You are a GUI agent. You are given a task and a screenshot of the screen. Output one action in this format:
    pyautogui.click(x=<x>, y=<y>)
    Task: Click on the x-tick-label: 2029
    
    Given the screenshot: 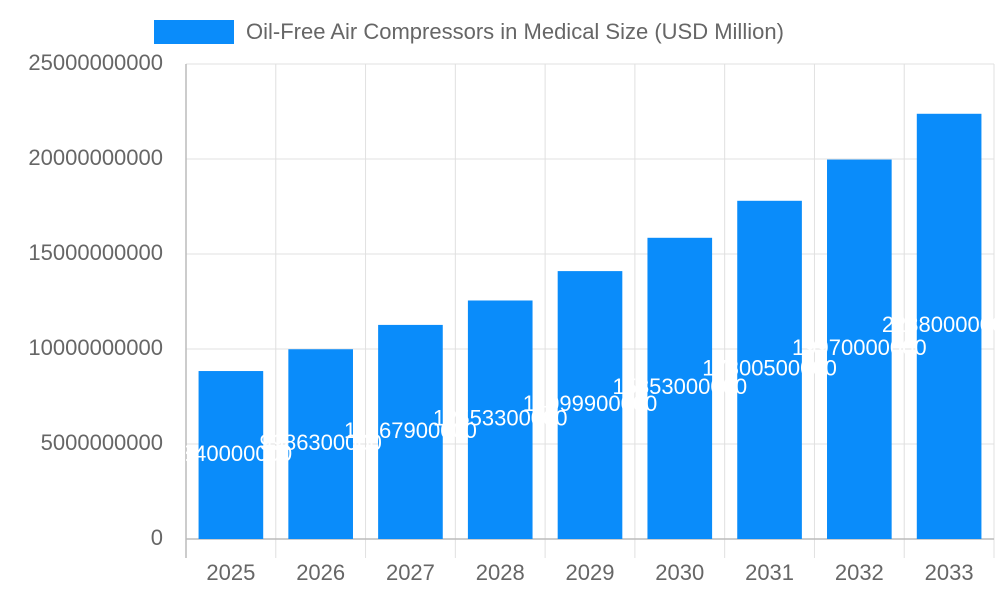 What is the action you would take?
    pyautogui.click(x=590, y=572)
    